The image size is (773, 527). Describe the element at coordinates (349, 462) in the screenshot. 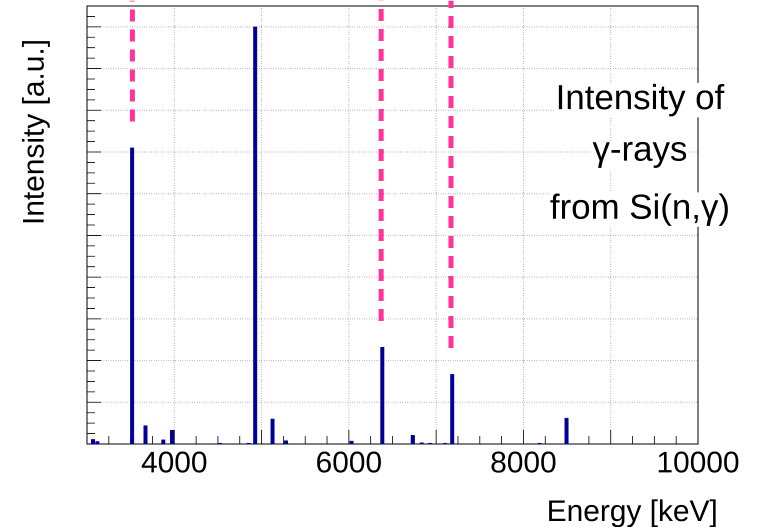

I see `x-tick-label: 6000` at that location.